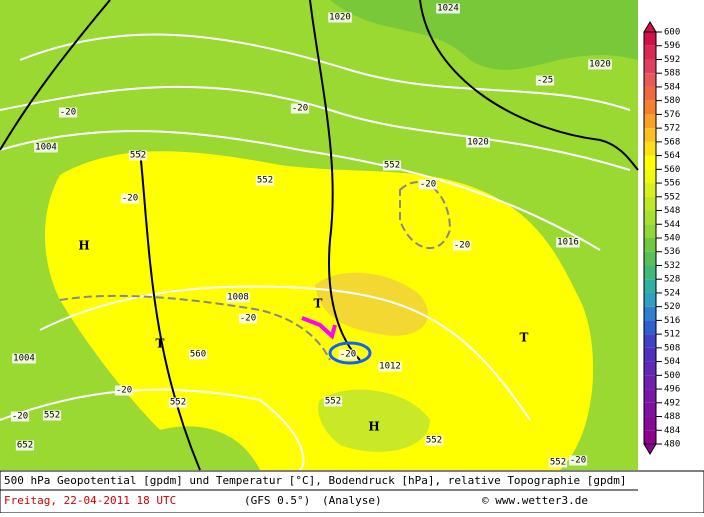  I want to click on colorbar-tick-label: 516, so click(672, 321).